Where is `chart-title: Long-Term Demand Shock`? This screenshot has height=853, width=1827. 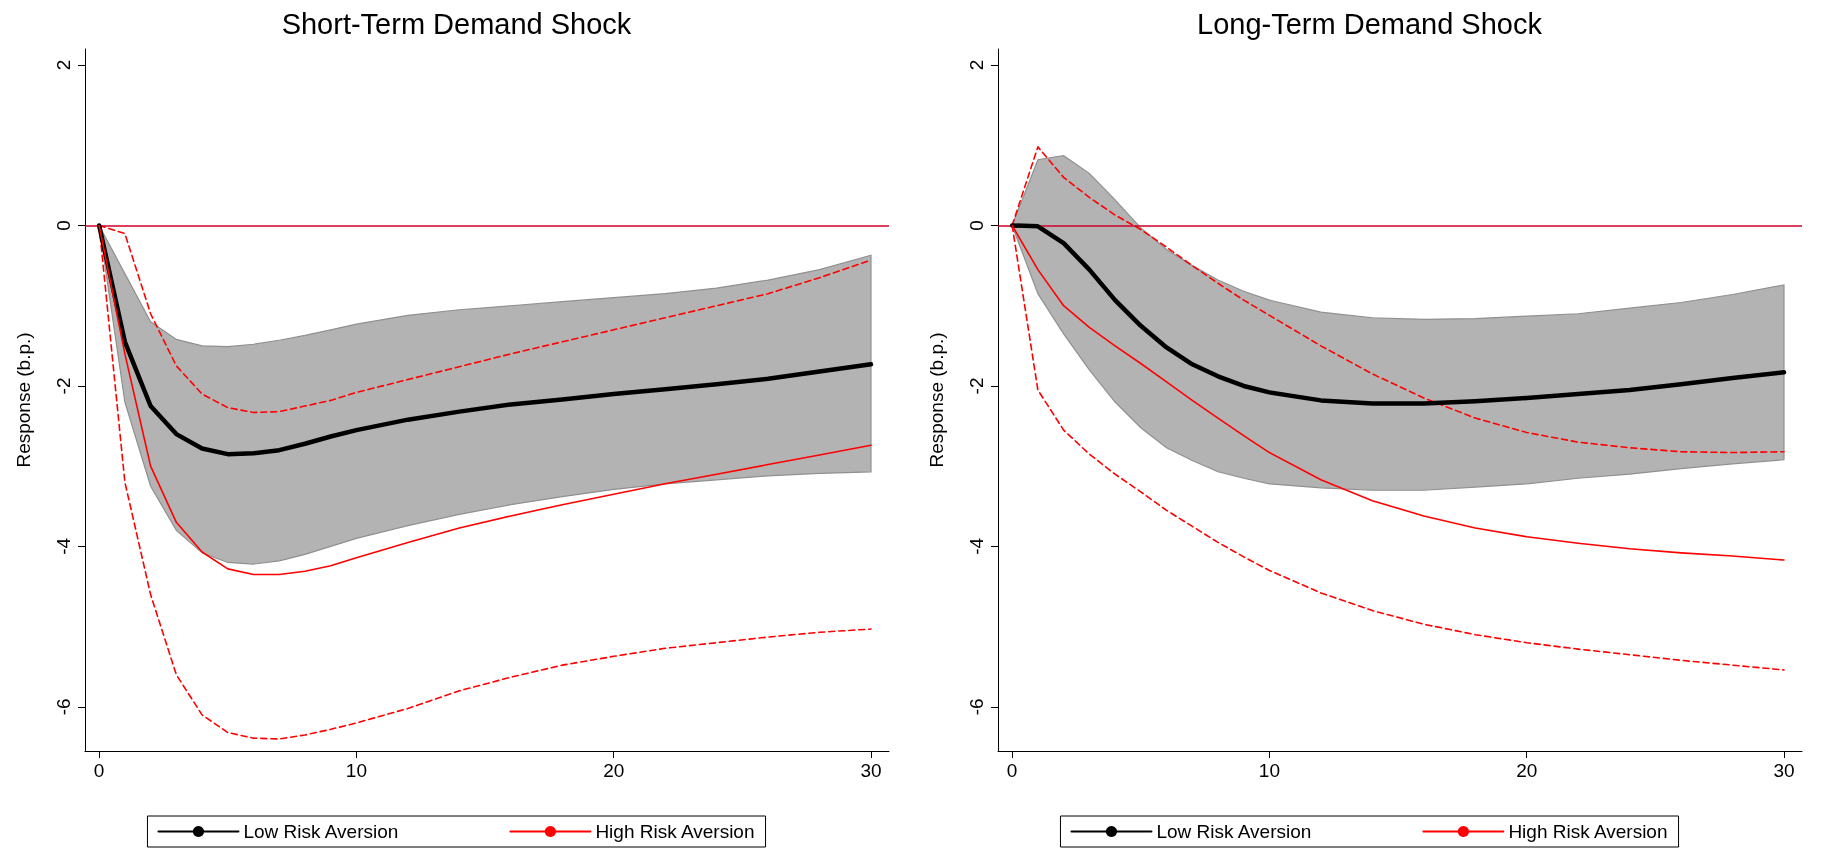
chart-title: Long-Term Demand Shock is located at coordinates (1370, 23).